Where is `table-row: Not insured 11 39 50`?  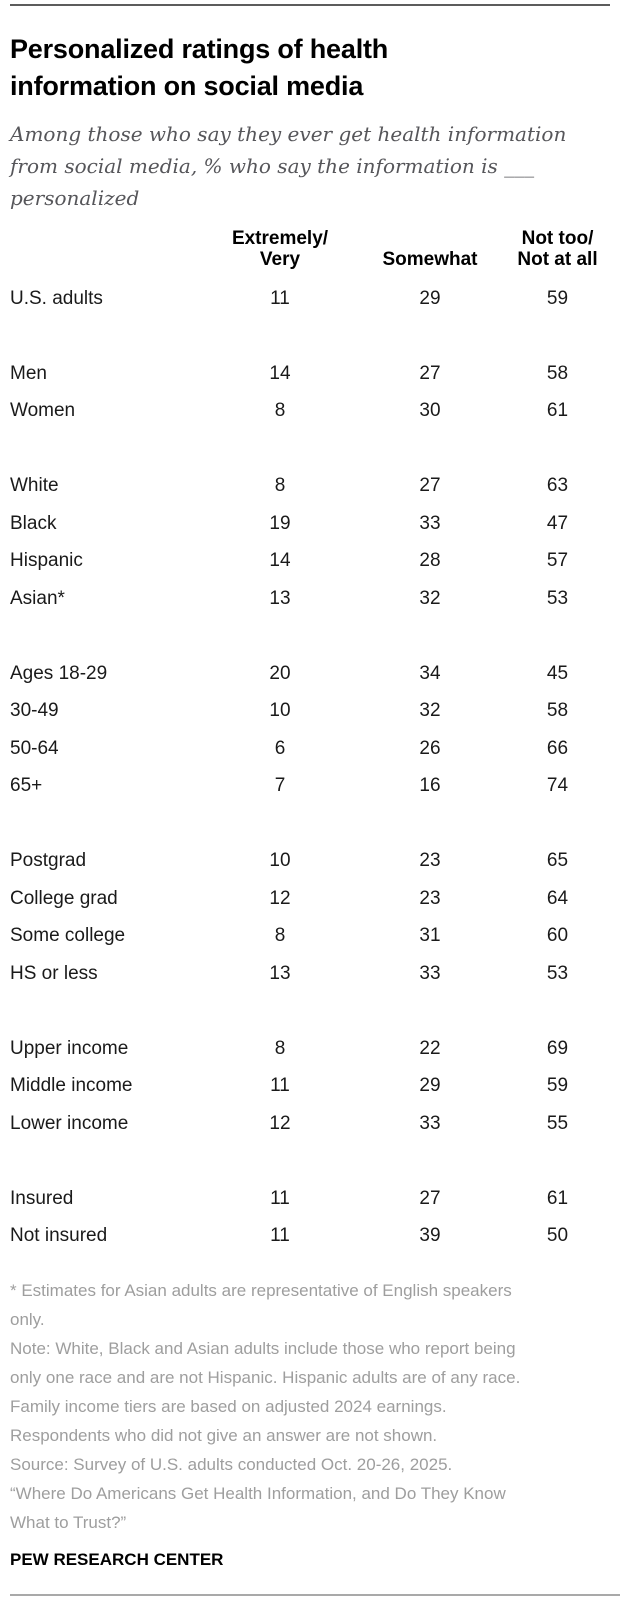
table-row: Not insured 11 39 50 is located at coordinates (310, 1237).